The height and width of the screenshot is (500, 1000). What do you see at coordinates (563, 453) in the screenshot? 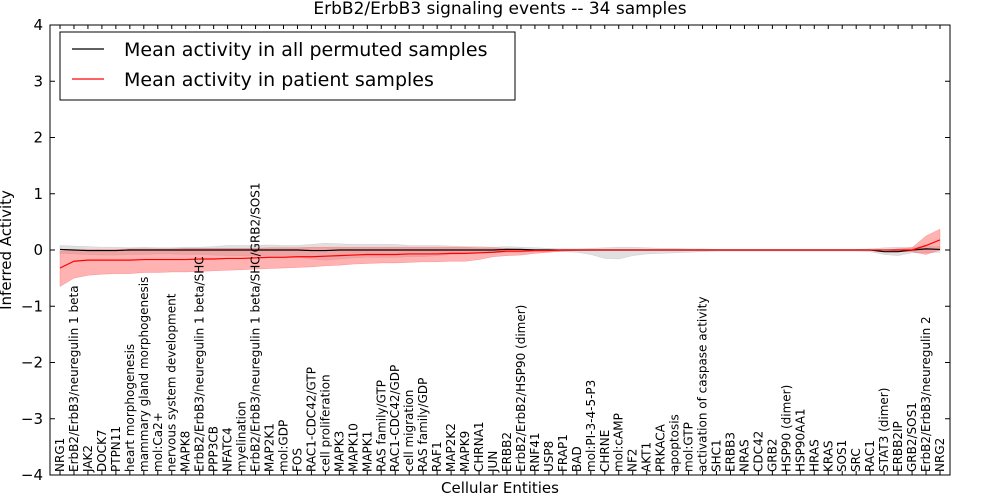
I see `category-label: FRAP1` at bounding box center [563, 453].